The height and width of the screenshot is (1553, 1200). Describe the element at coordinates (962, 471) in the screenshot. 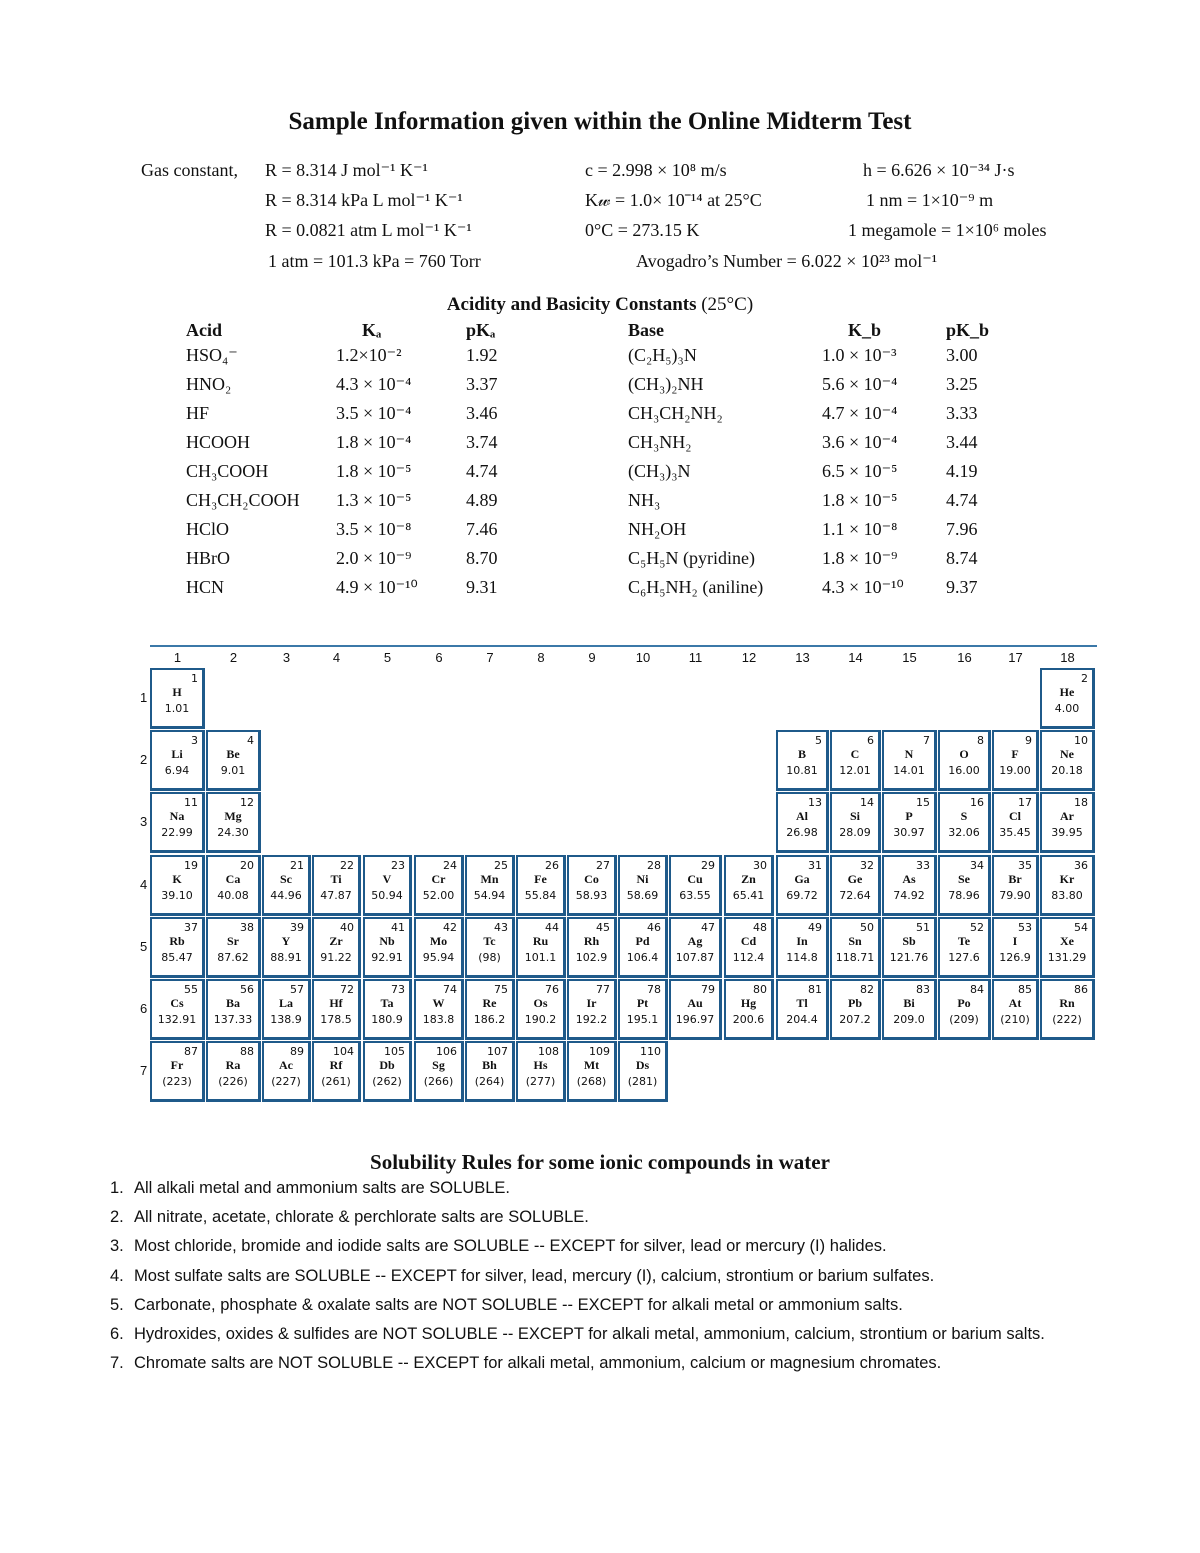

I see `cell-pkb: 4.19` at that location.